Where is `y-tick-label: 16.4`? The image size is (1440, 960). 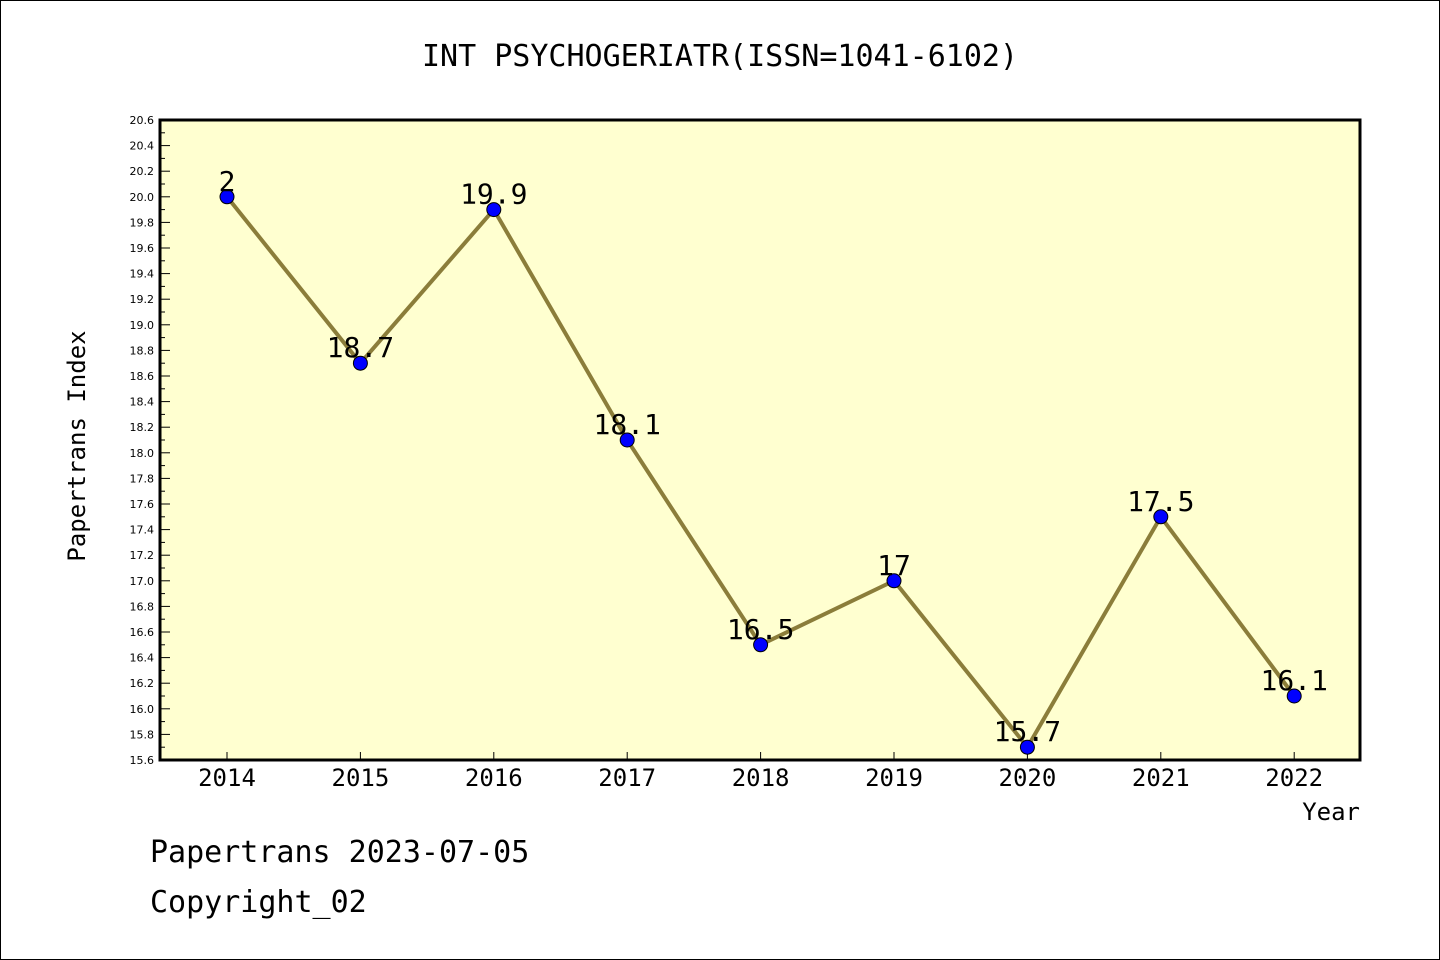 y-tick-label: 16.4 is located at coordinates (142, 658).